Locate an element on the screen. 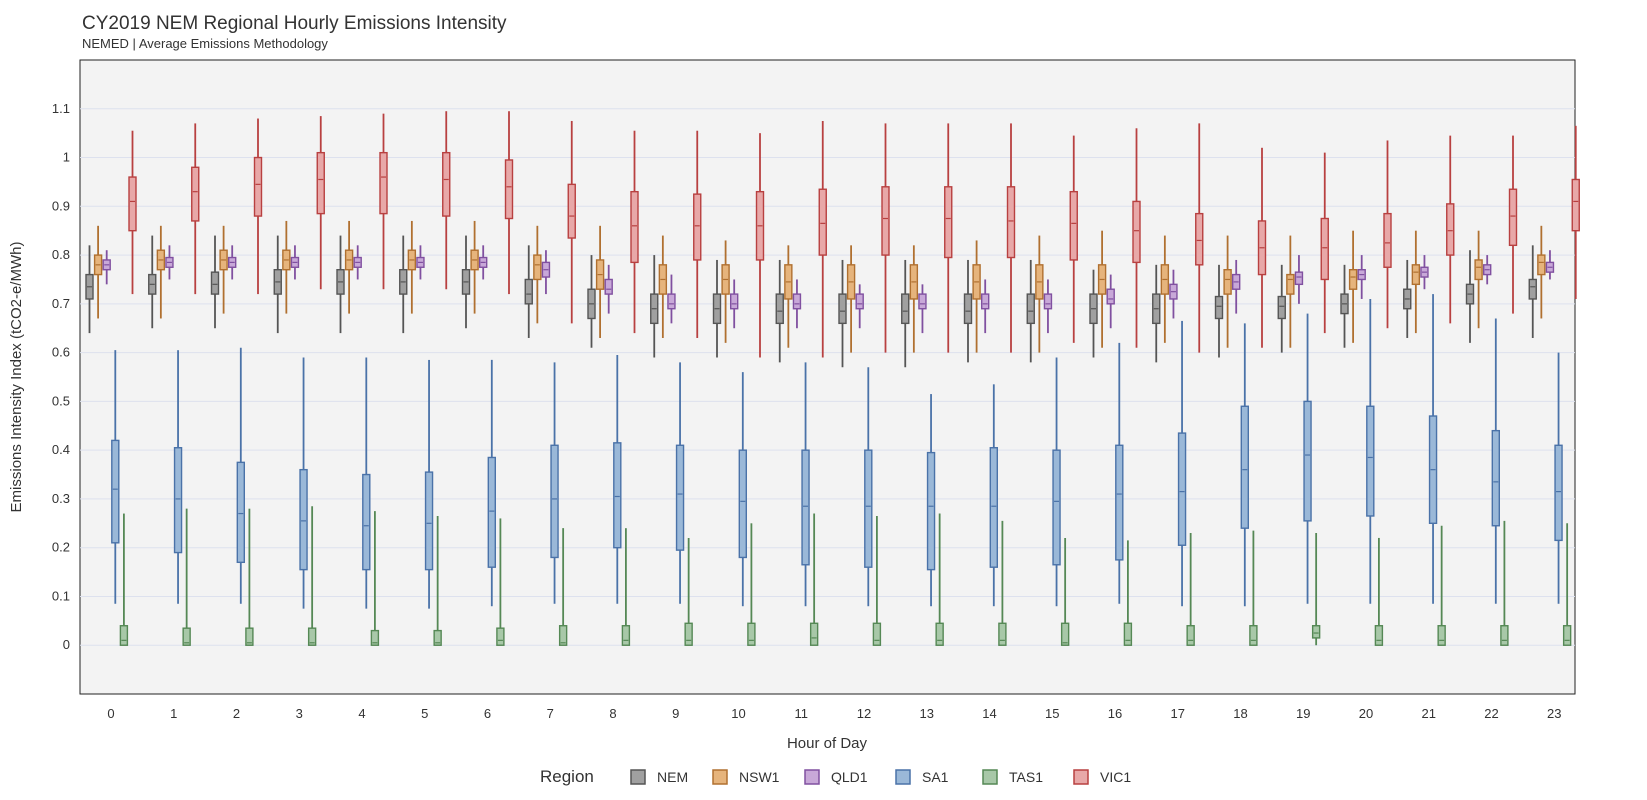 This screenshot has height=800, width=1647. y-tick-label: 0 is located at coordinates (66, 644).